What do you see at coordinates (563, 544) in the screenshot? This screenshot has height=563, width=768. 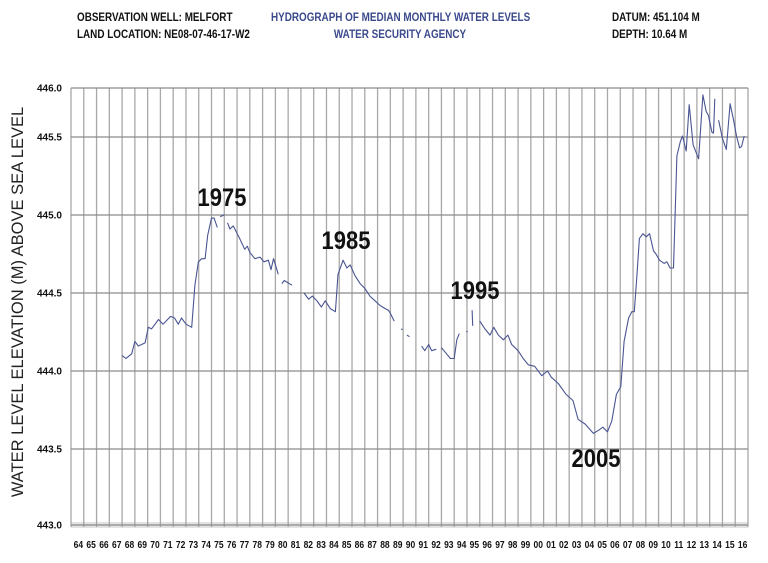 I see `x-tick-label: 02` at bounding box center [563, 544].